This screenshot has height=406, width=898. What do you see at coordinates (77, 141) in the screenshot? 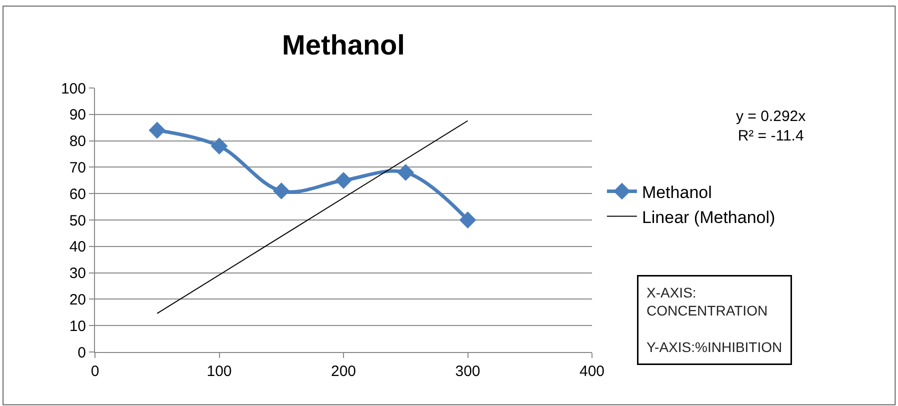
I see `y-tick-label: 80` at bounding box center [77, 141].